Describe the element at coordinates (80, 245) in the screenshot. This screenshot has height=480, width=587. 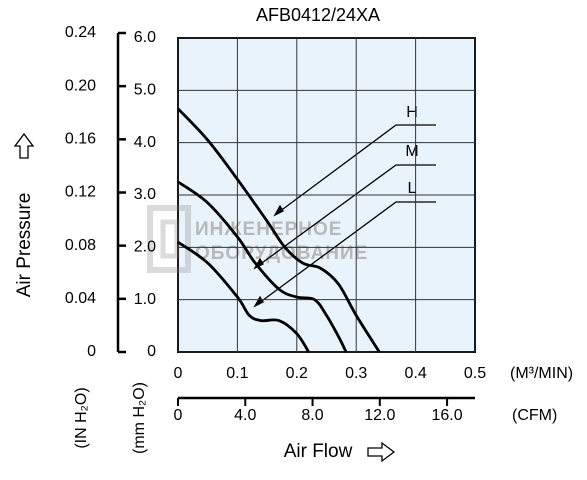
I see `y2-tick-label: 0.08` at that location.